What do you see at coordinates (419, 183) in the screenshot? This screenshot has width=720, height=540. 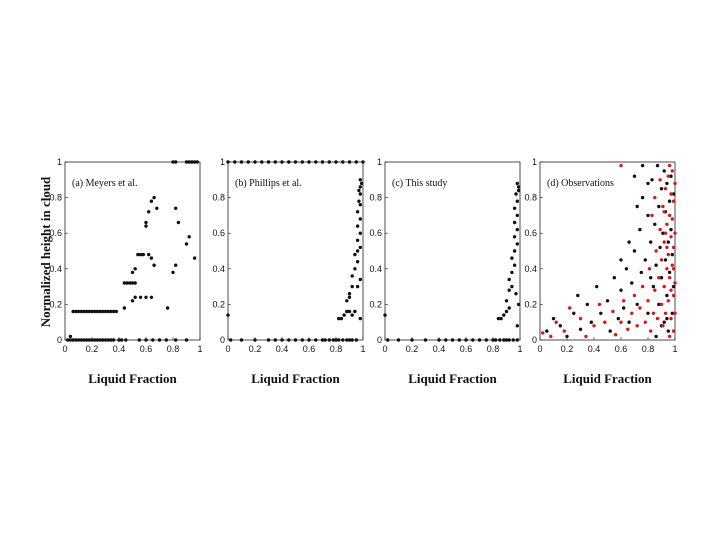 I see `panel-title: (c) This study` at bounding box center [419, 183].